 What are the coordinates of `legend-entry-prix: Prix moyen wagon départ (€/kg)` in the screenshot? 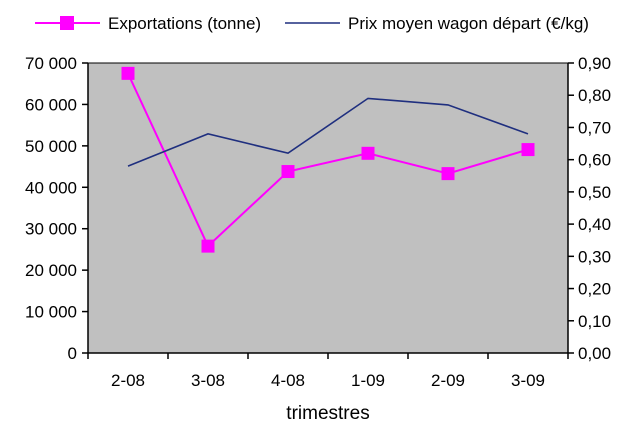 It's located at (437, 23).